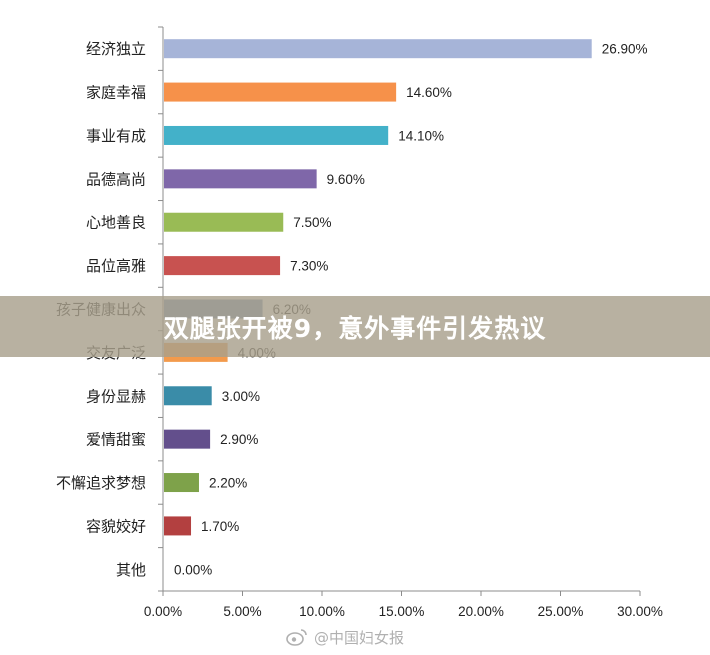 This screenshot has height=655, width=710. What do you see at coordinates (116, 396) in the screenshot?
I see `category-label: 身份显赫` at bounding box center [116, 396].